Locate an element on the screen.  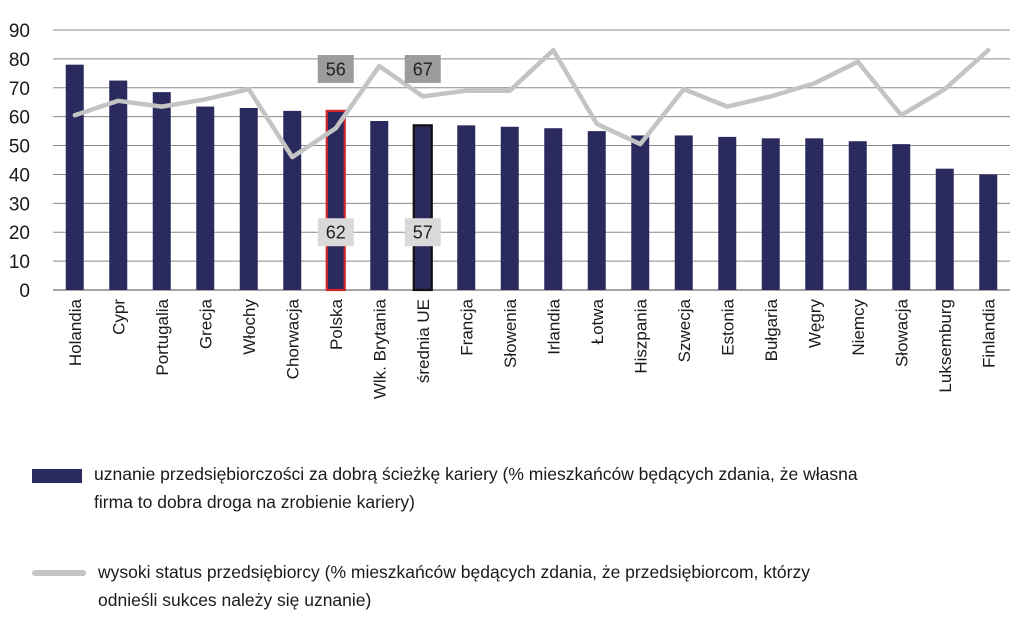
legend-line-swatch is located at coordinates (59, 573).